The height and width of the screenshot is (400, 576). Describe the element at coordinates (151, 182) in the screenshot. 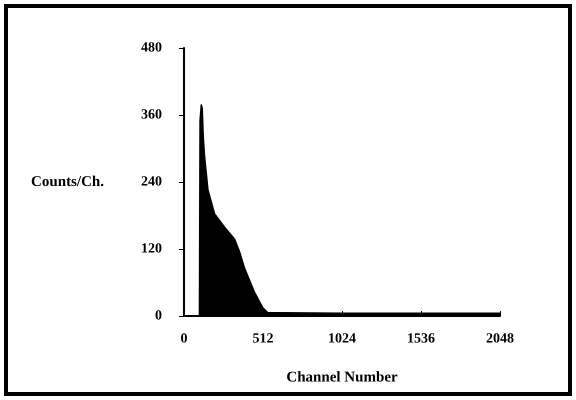

I see `y-tick-label: 240` at that location.